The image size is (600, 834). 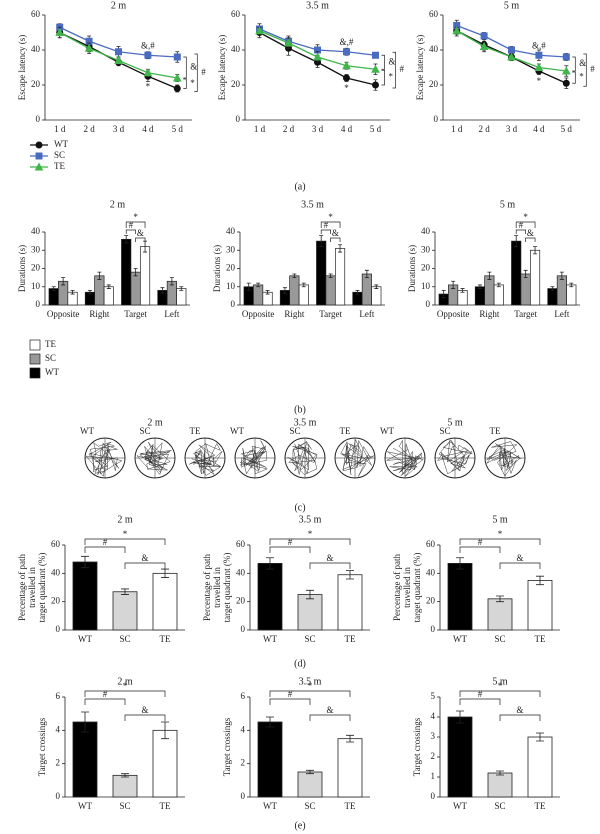 I want to click on legend-label: SC, so click(x=50, y=358).